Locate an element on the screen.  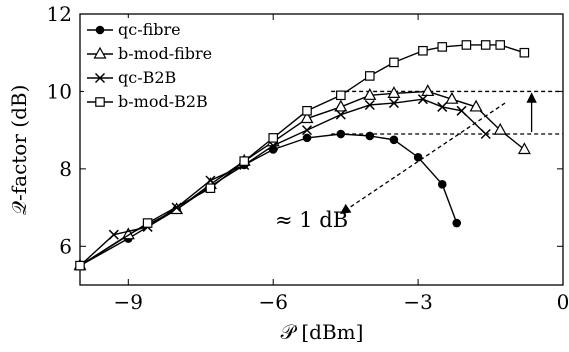
x-tick-label: −9 is located at coordinates (128, 302).